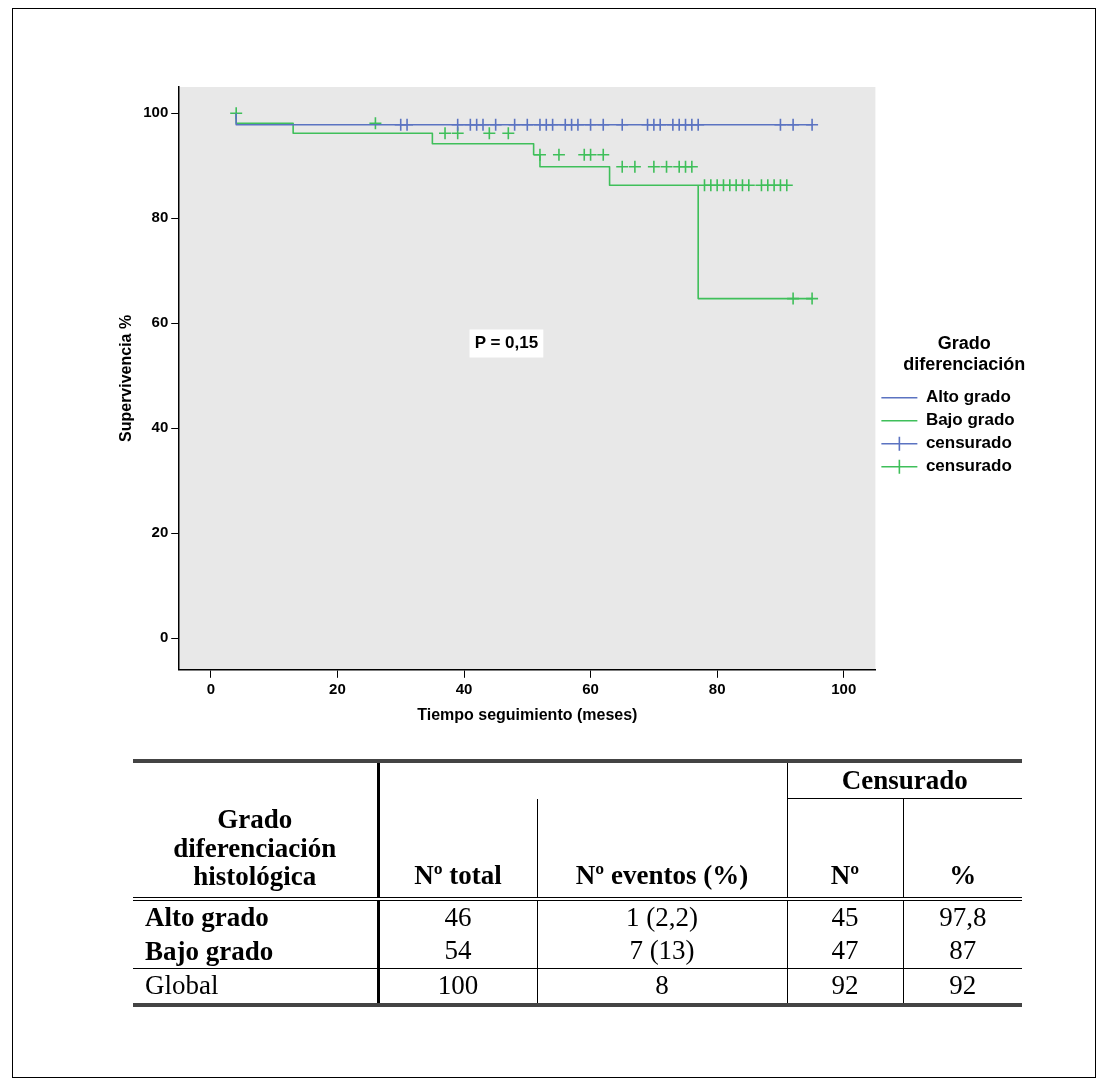 The width and height of the screenshot is (1107, 1091). What do you see at coordinates (126, 378) in the screenshot?
I see `y-axis-title: Supervivencia %` at bounding box center [126, 378].